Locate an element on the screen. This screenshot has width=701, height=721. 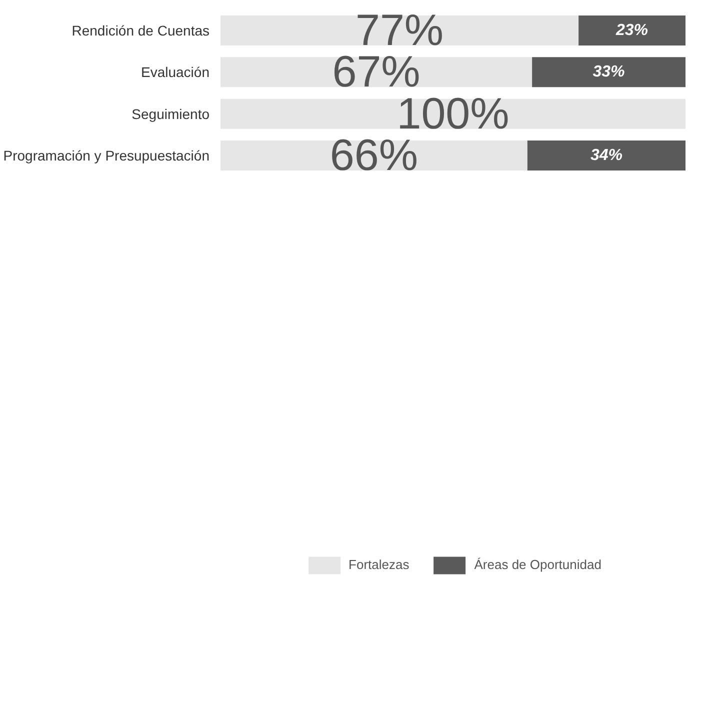
y-tick-label: Evaluación is located at coordinates (175, 72).